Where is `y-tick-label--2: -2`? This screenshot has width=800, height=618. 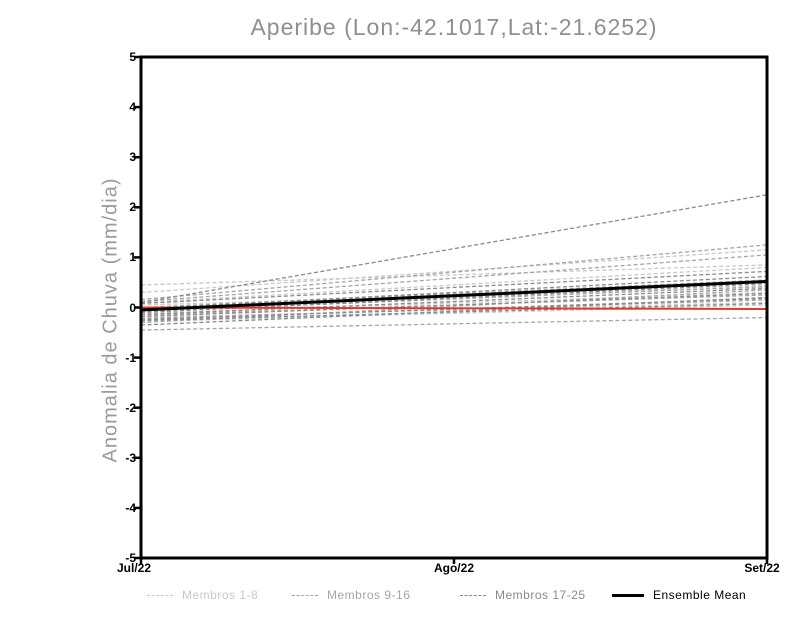
y-tick-label--2: -2 is located at coordinates (130, 407).